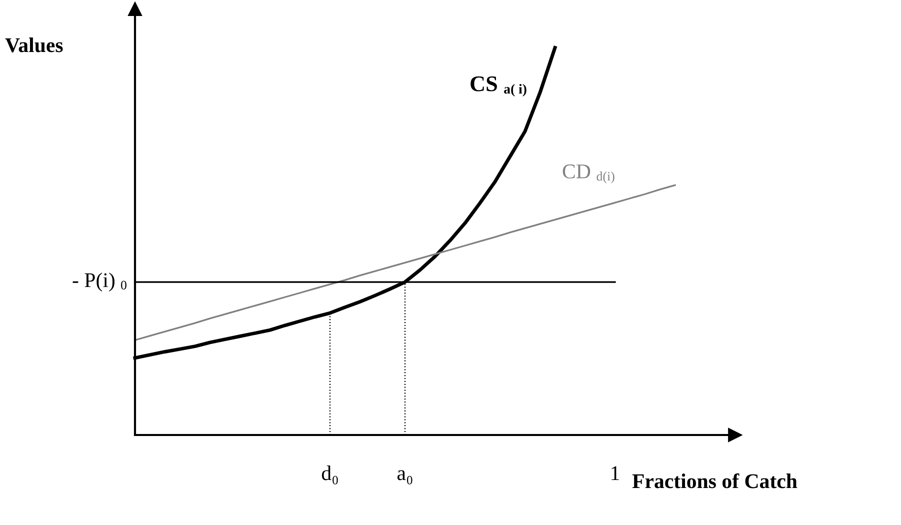 This screenshot has width=901, height=525. Describe the element at coordinates (588, 174) in the screenshot. I see `series-label: CD d(i)` at that location.